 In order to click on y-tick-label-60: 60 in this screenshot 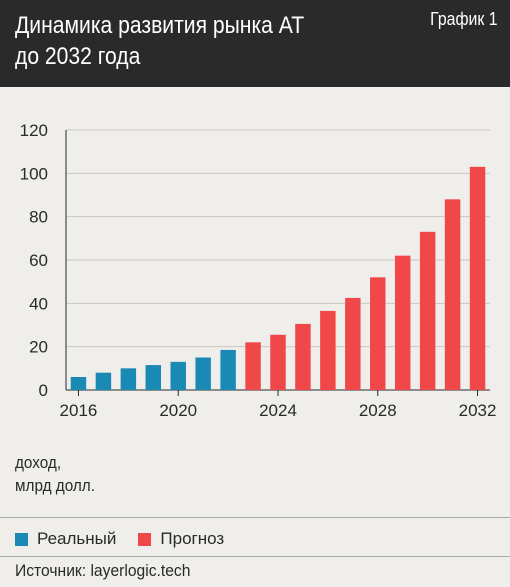, I will do `click(38, 260)`.